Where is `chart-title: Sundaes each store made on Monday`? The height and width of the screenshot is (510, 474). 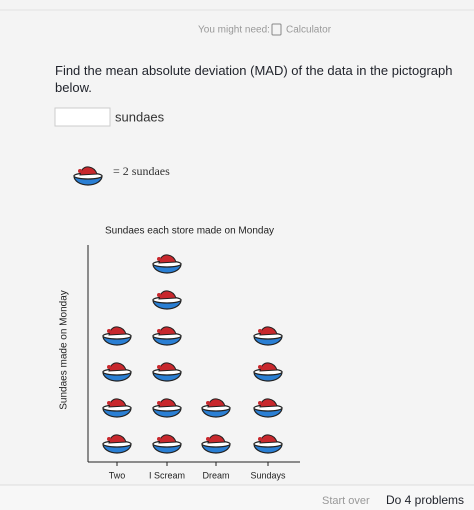
chart-title: Sundaes each store made on Monday is located at coordinates (189, 231).